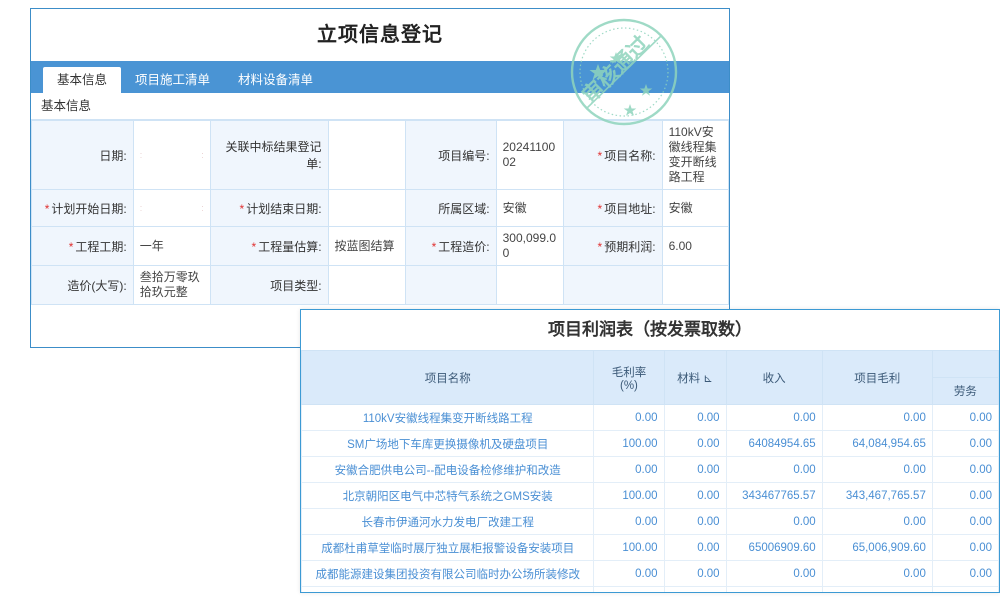 This screenshot has width=1000, height=600. What do you see at coordinates (380, 35) in the screenshot?
I see `page-title: 立项信息登记` at bounding box center [380, 35].